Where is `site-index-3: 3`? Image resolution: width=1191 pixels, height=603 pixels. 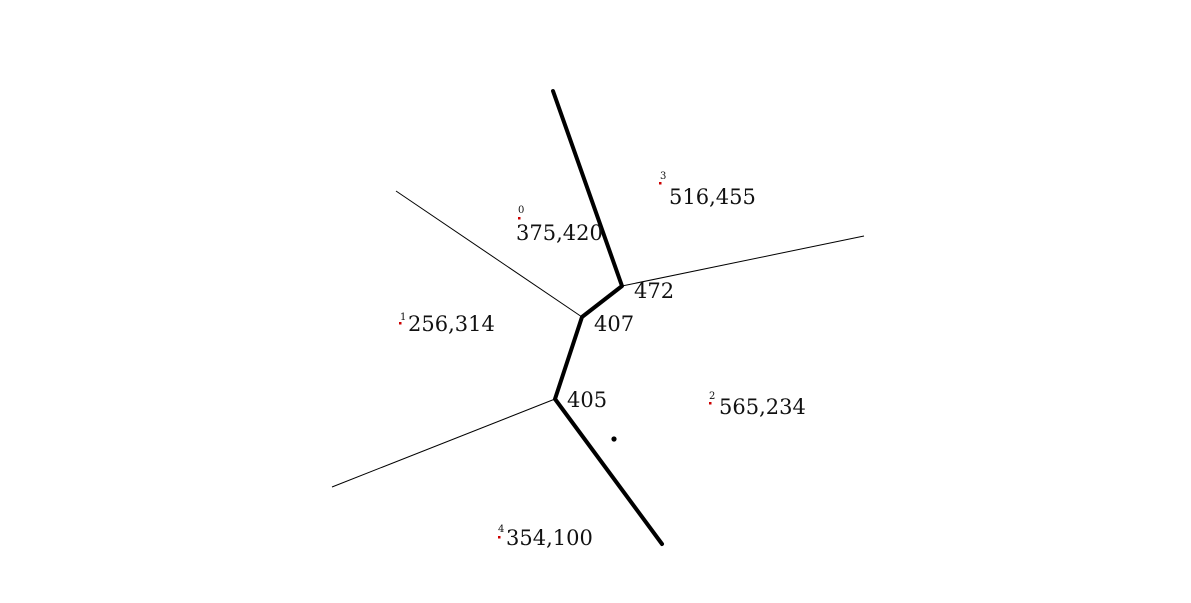
site-index-3: 3 is located at coordinates (663, 176).